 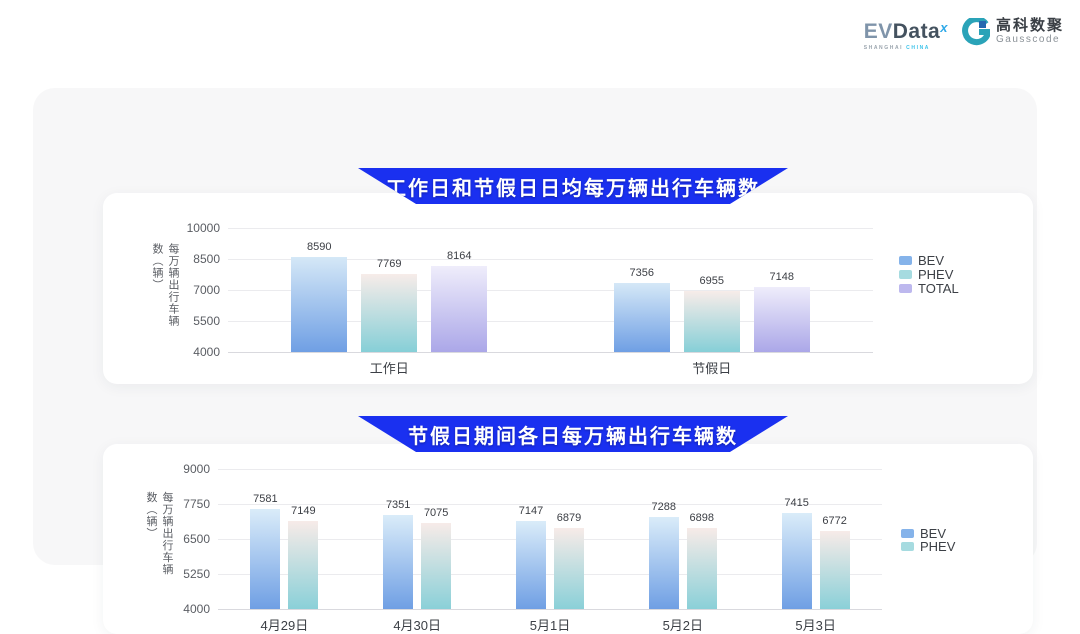 What do you see at coordinates (436, 512) in the screenshot?
I see `bar-value-label: 7075` at bounding box center [436, 512].